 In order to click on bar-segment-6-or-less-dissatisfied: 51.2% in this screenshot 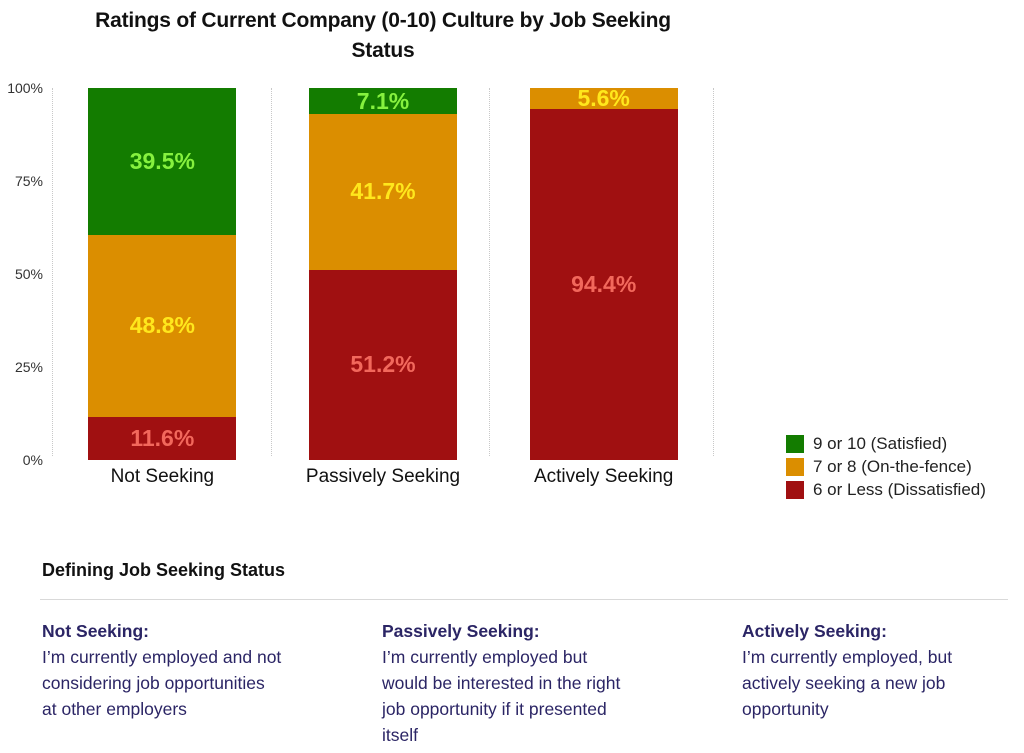, I will do `click(383, 364)`.